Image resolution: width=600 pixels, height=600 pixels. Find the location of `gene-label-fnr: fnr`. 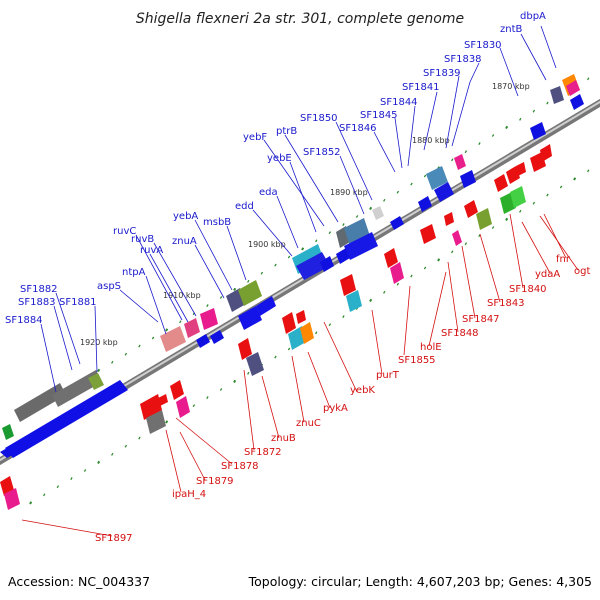

gene-label-fnr: fnr is located at coordinates (563, 259).